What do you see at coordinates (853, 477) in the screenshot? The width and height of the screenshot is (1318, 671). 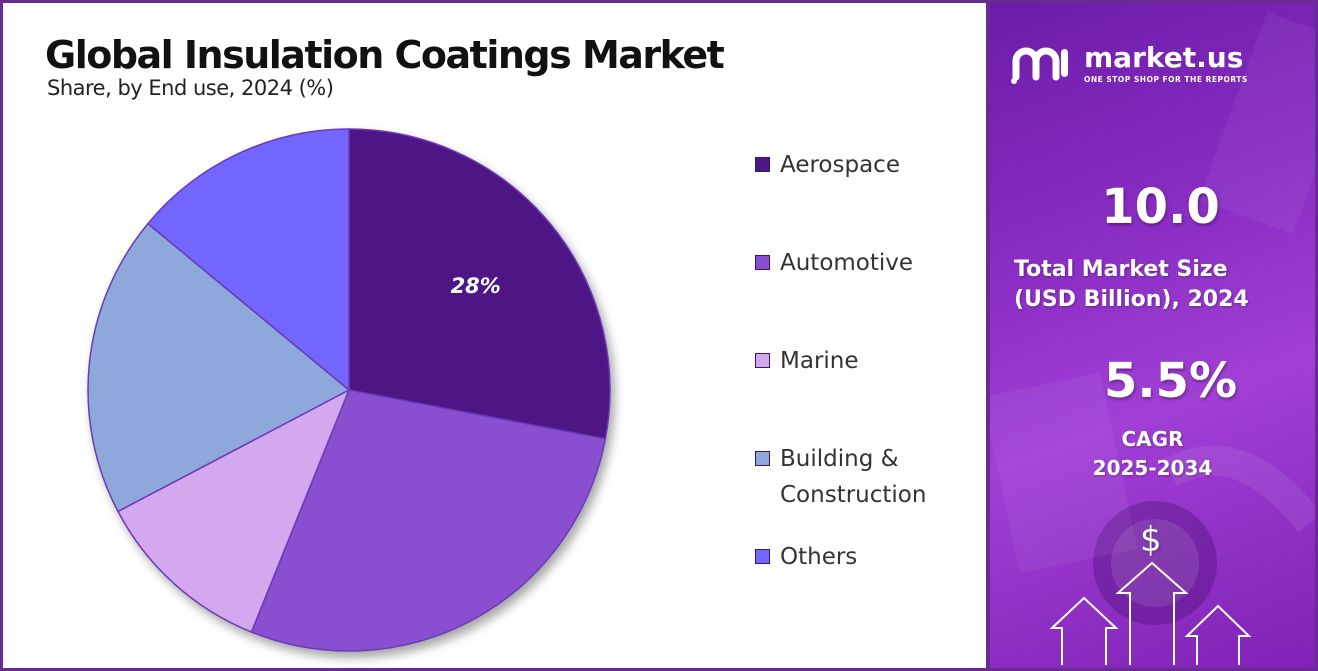 I see `legend-label: Building & Construction` at bounding box center [853, 477].